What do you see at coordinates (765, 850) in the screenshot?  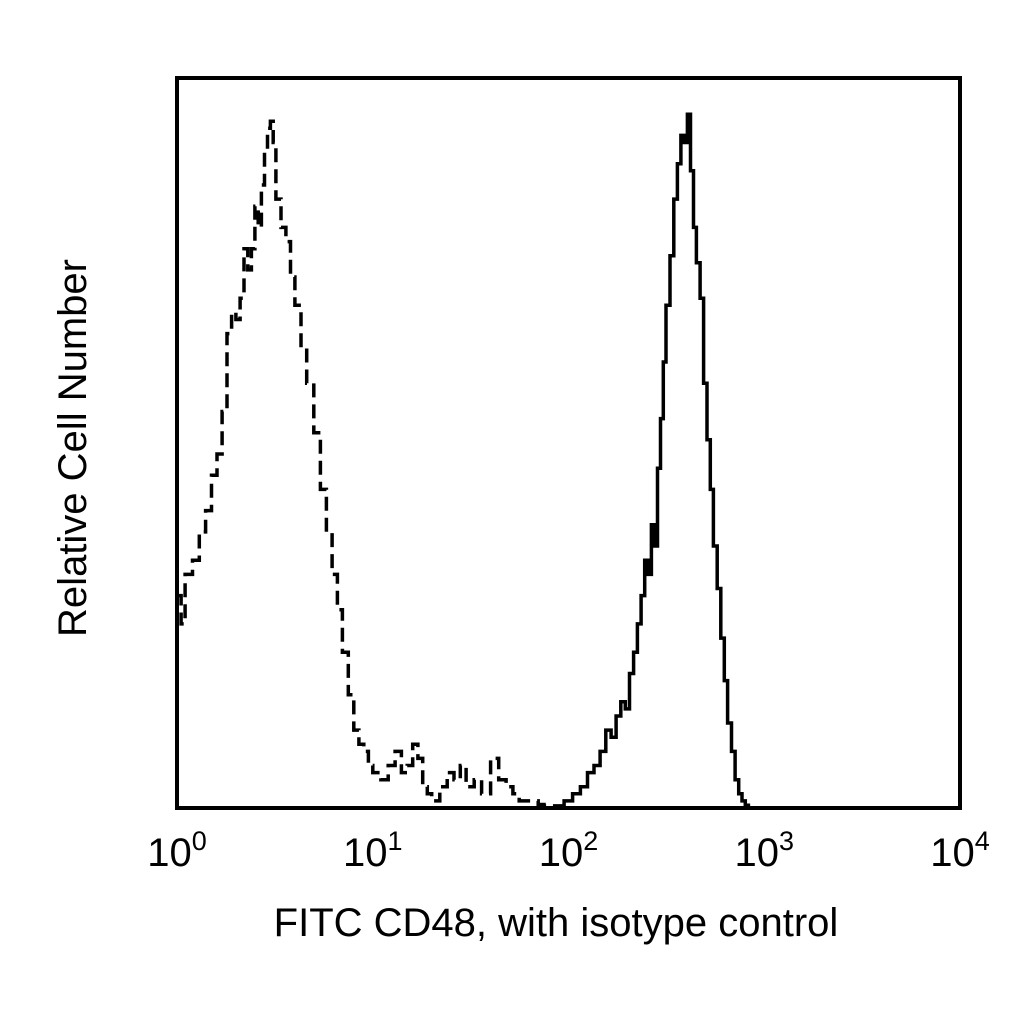 I see `x-tick-label: 10³` at bounding box center [765, 850].